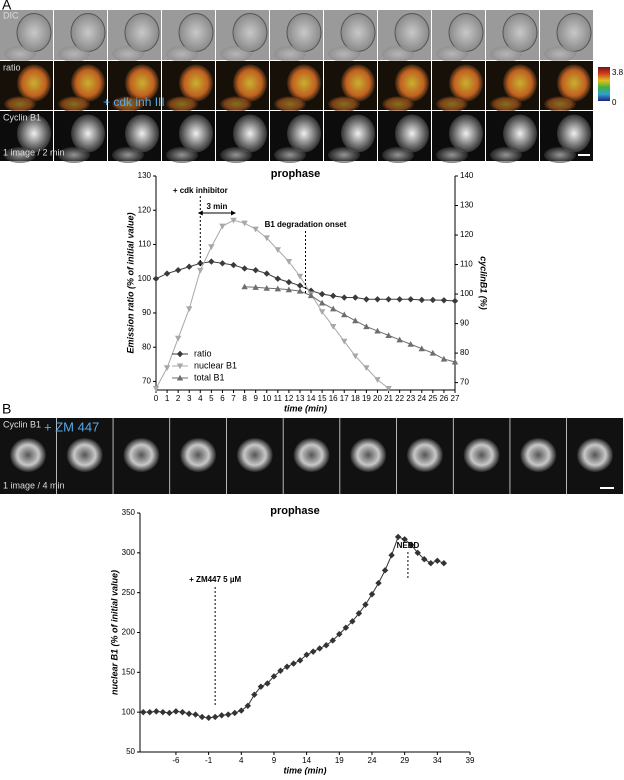  I want to click on x-tick-label: 27, so click(455, 398).